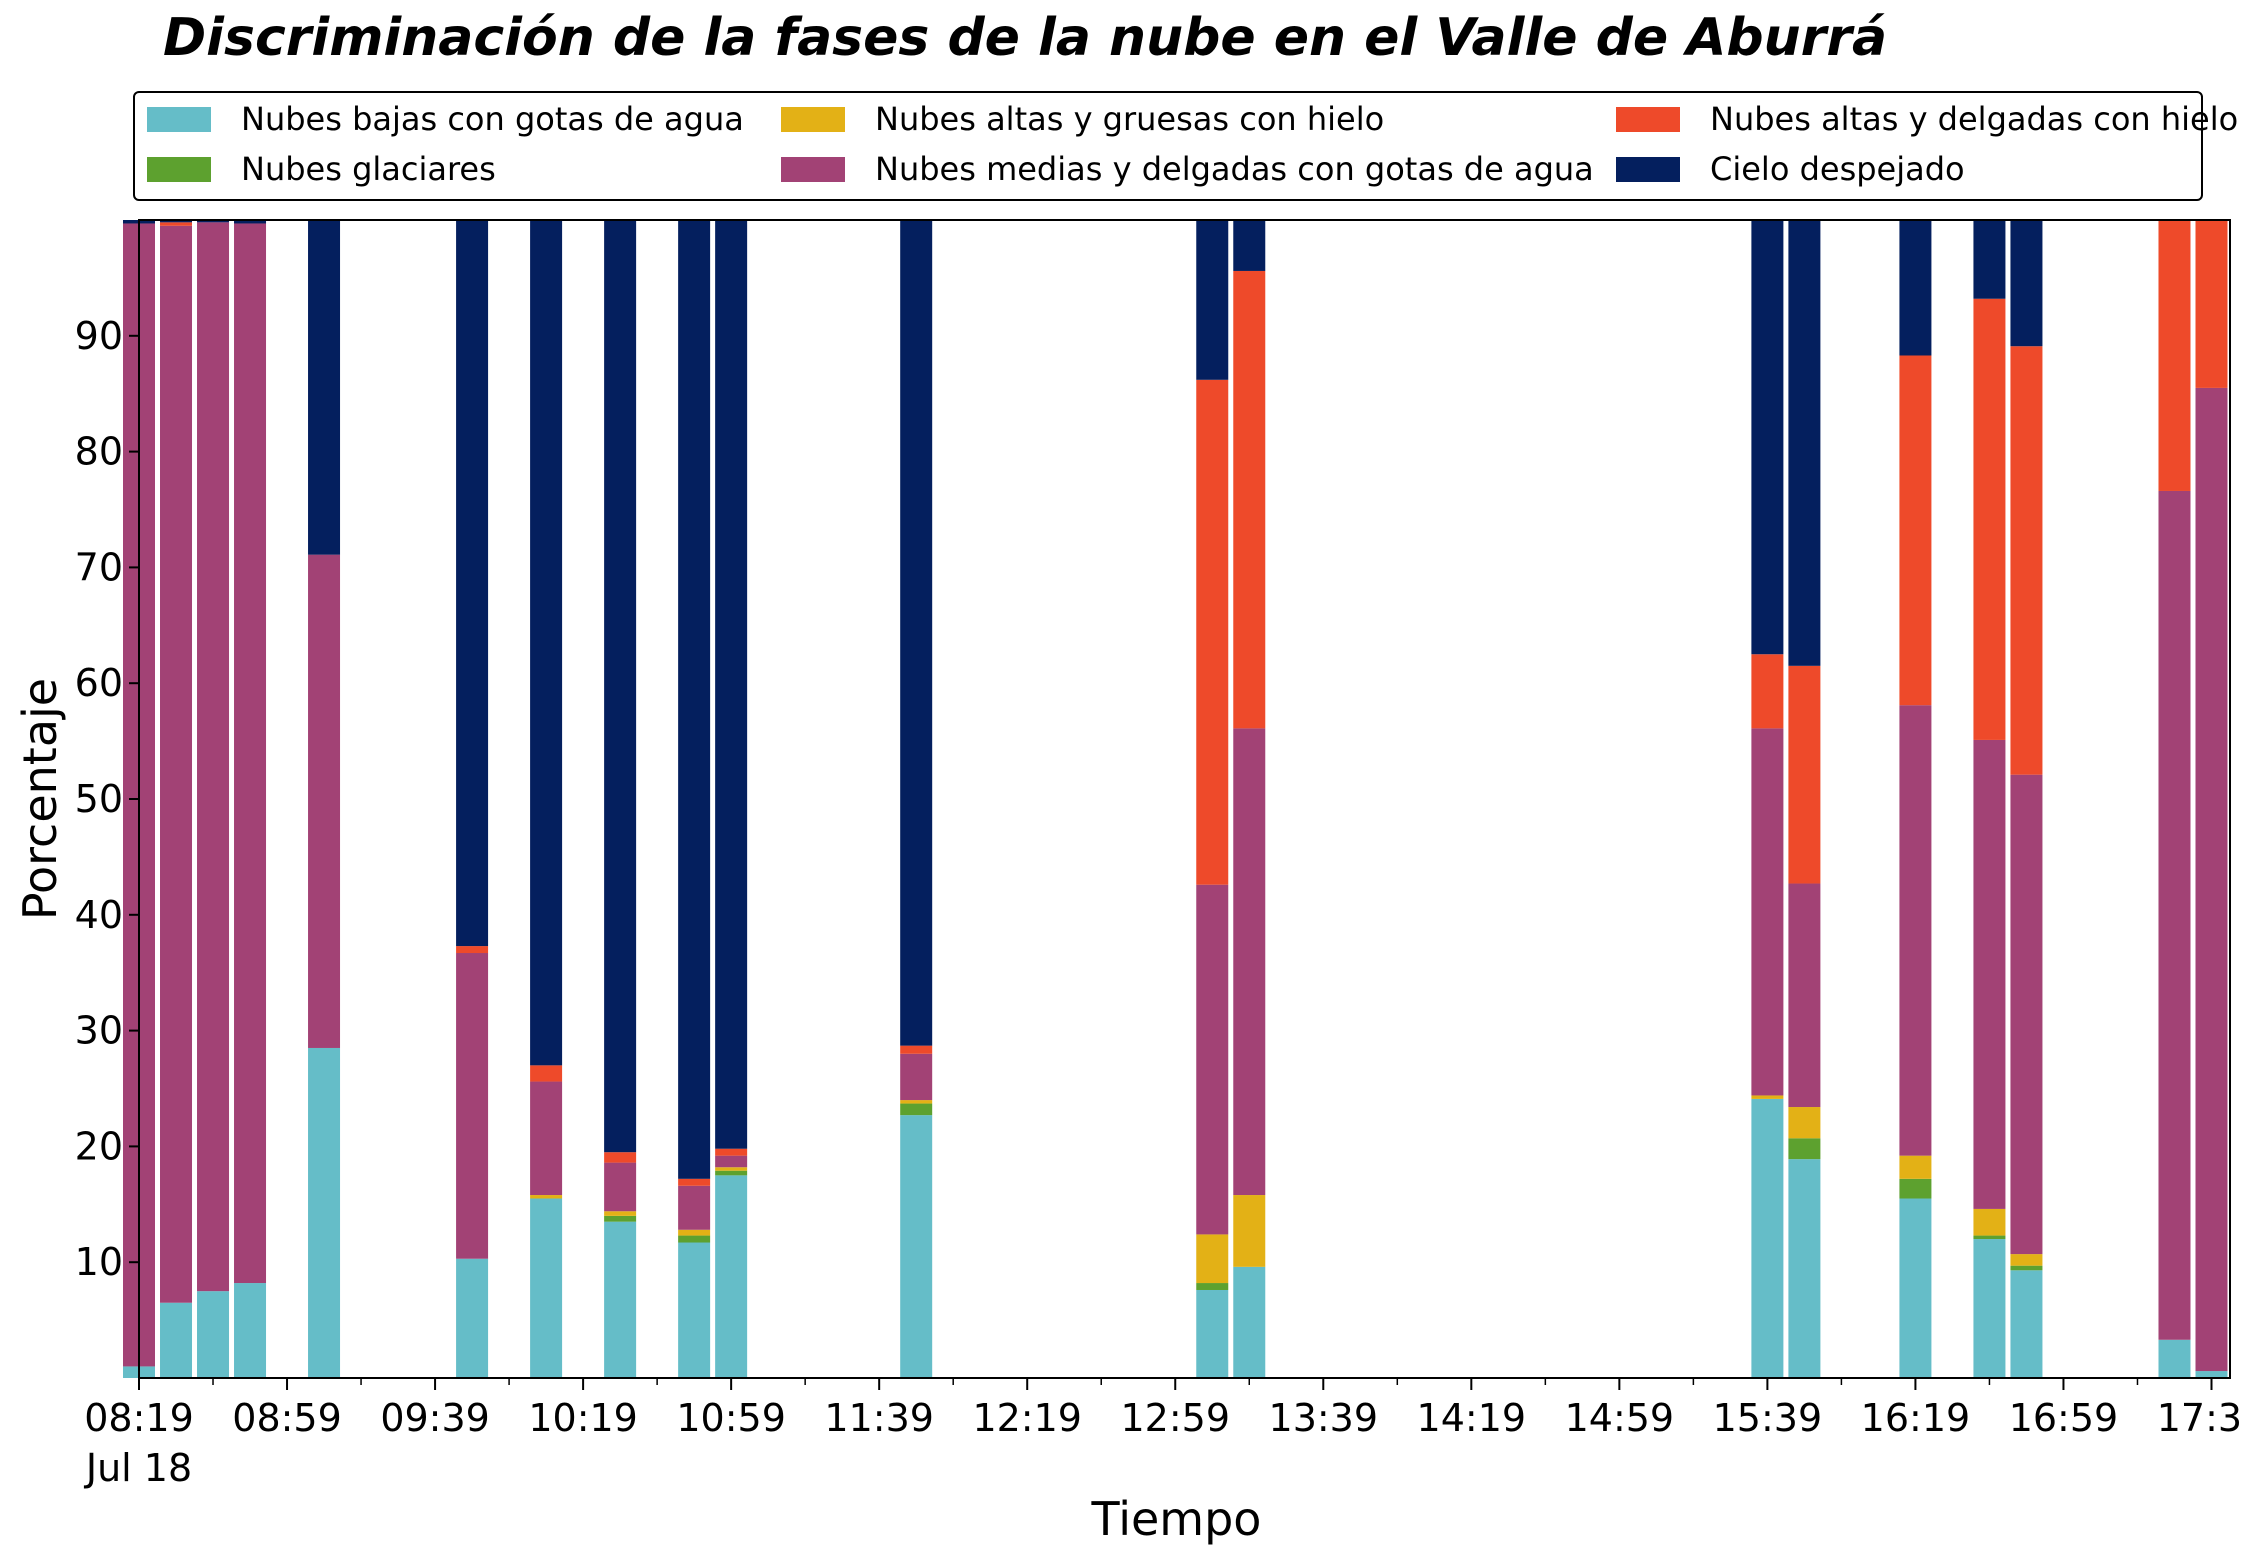 Image resolution: width=2244 pixels, height=1559 pixels. Describe the element at coordinates (99, 1146) in the screenshot. I see `y-tick-label: 20` at that location.